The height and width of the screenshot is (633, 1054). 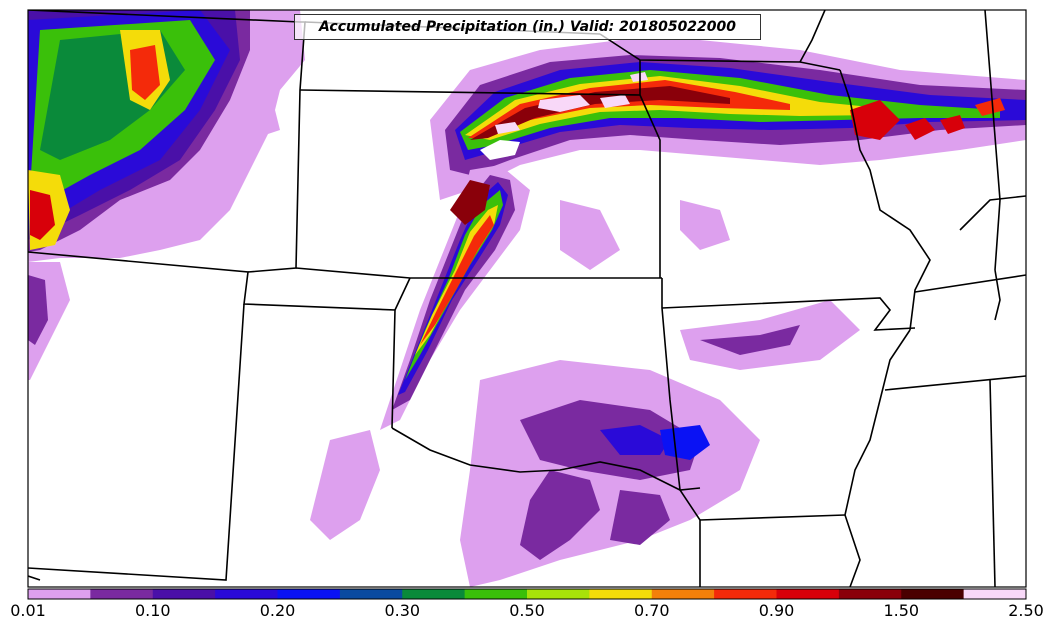 I want to click on colorbar-tick-label: 0.50, so click(x=527, y=610).